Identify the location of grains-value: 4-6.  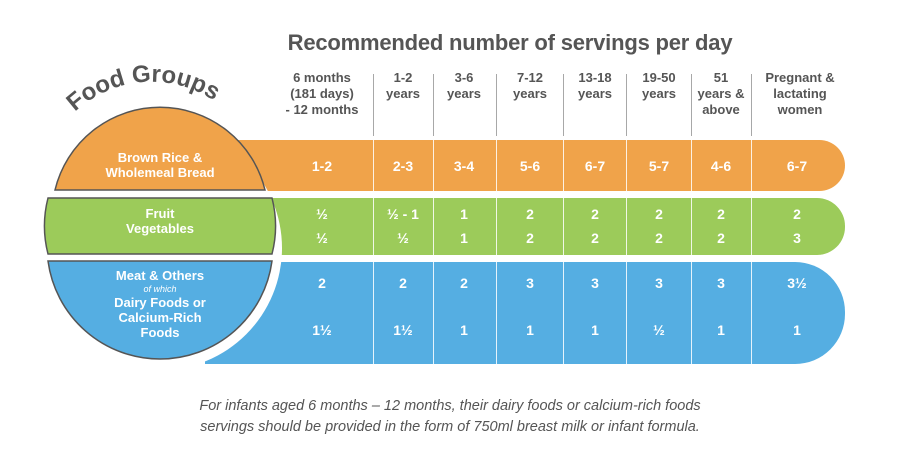
(721, 166).